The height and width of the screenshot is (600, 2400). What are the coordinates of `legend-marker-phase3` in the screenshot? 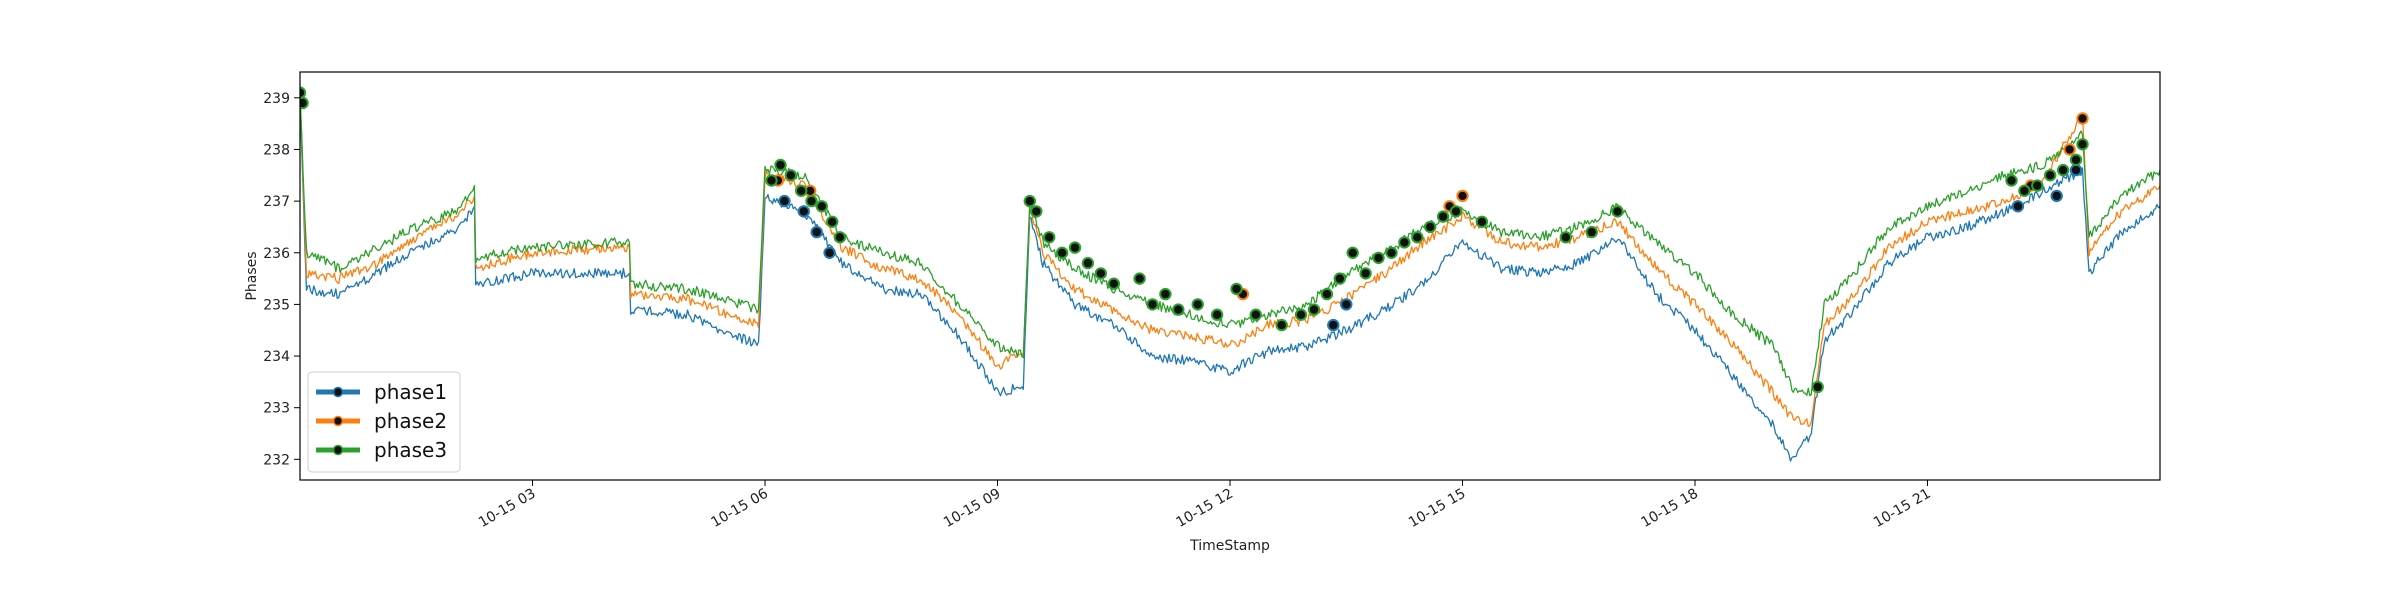 It's located at (338, 450).